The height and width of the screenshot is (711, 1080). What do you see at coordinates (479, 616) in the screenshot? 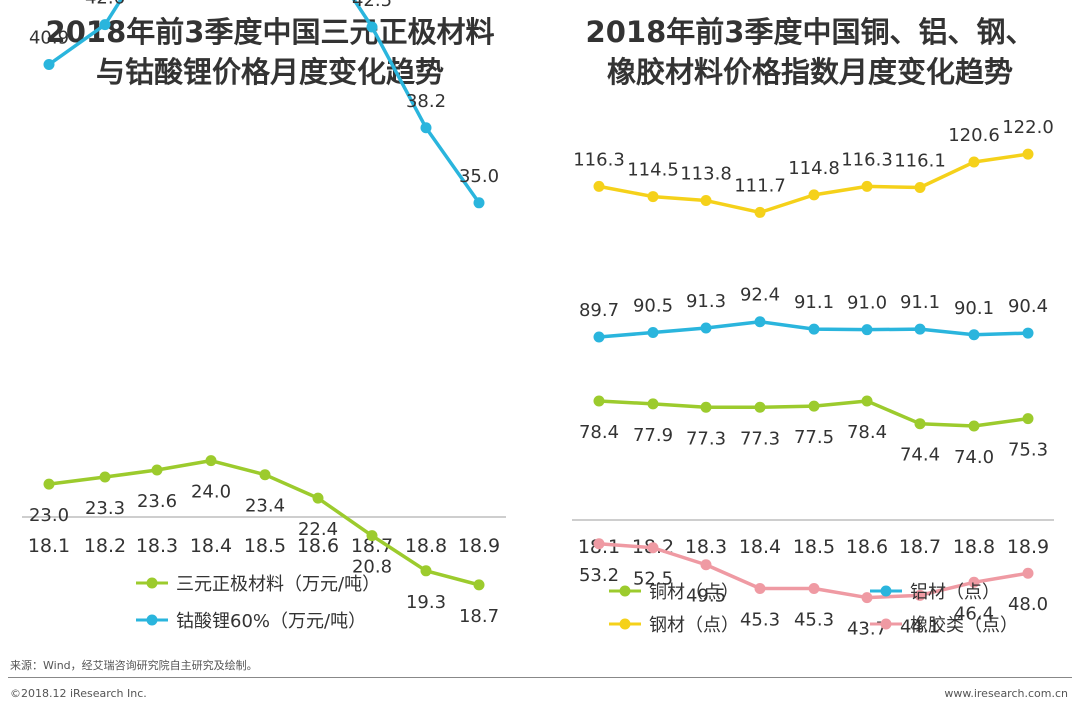
I see `left-data-label: 18.7` at bounding box center [479, 616].